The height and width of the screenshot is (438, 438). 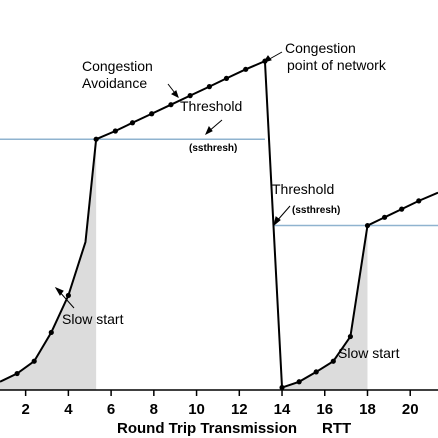 What do you see at coordinates (154, 409) in the screenshot?
I see `x-tick-label-8: 8` at bounding box center [154, 409].